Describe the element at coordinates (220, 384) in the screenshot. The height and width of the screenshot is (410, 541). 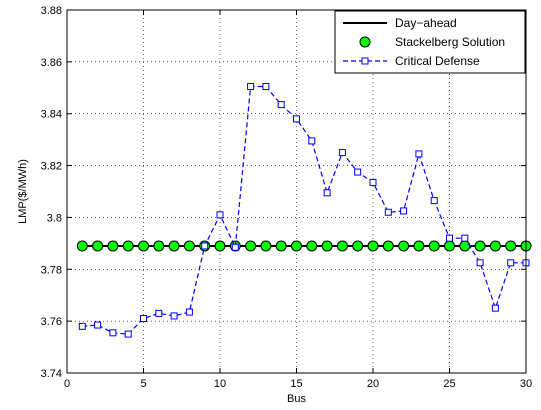
I see `x-tick-label: 10` at that location.